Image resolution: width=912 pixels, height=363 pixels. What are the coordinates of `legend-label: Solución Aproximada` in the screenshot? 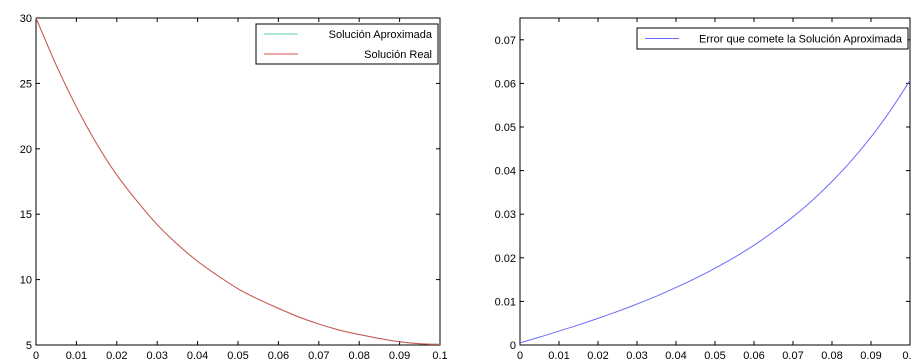 It's located at (381, 35).